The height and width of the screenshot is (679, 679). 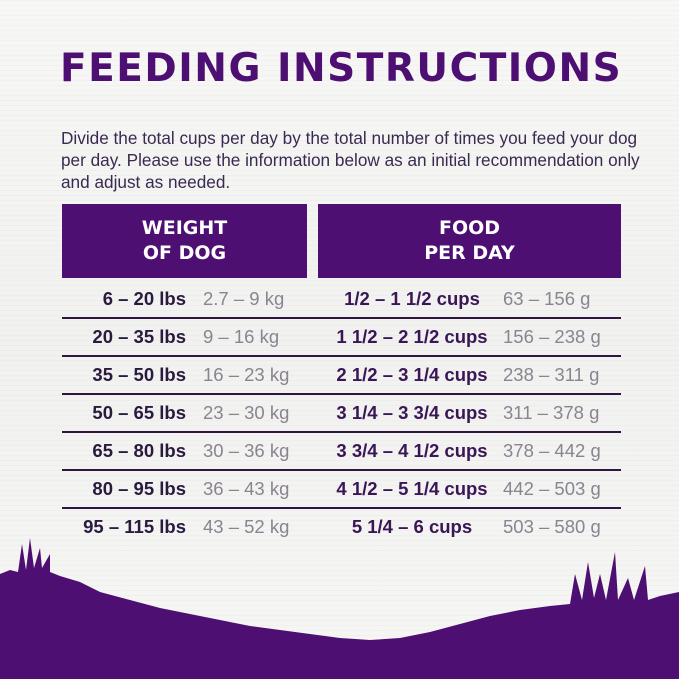 I want to click on food-cups: 5 1/4 – 6 cups, so click(x=412, y=526).